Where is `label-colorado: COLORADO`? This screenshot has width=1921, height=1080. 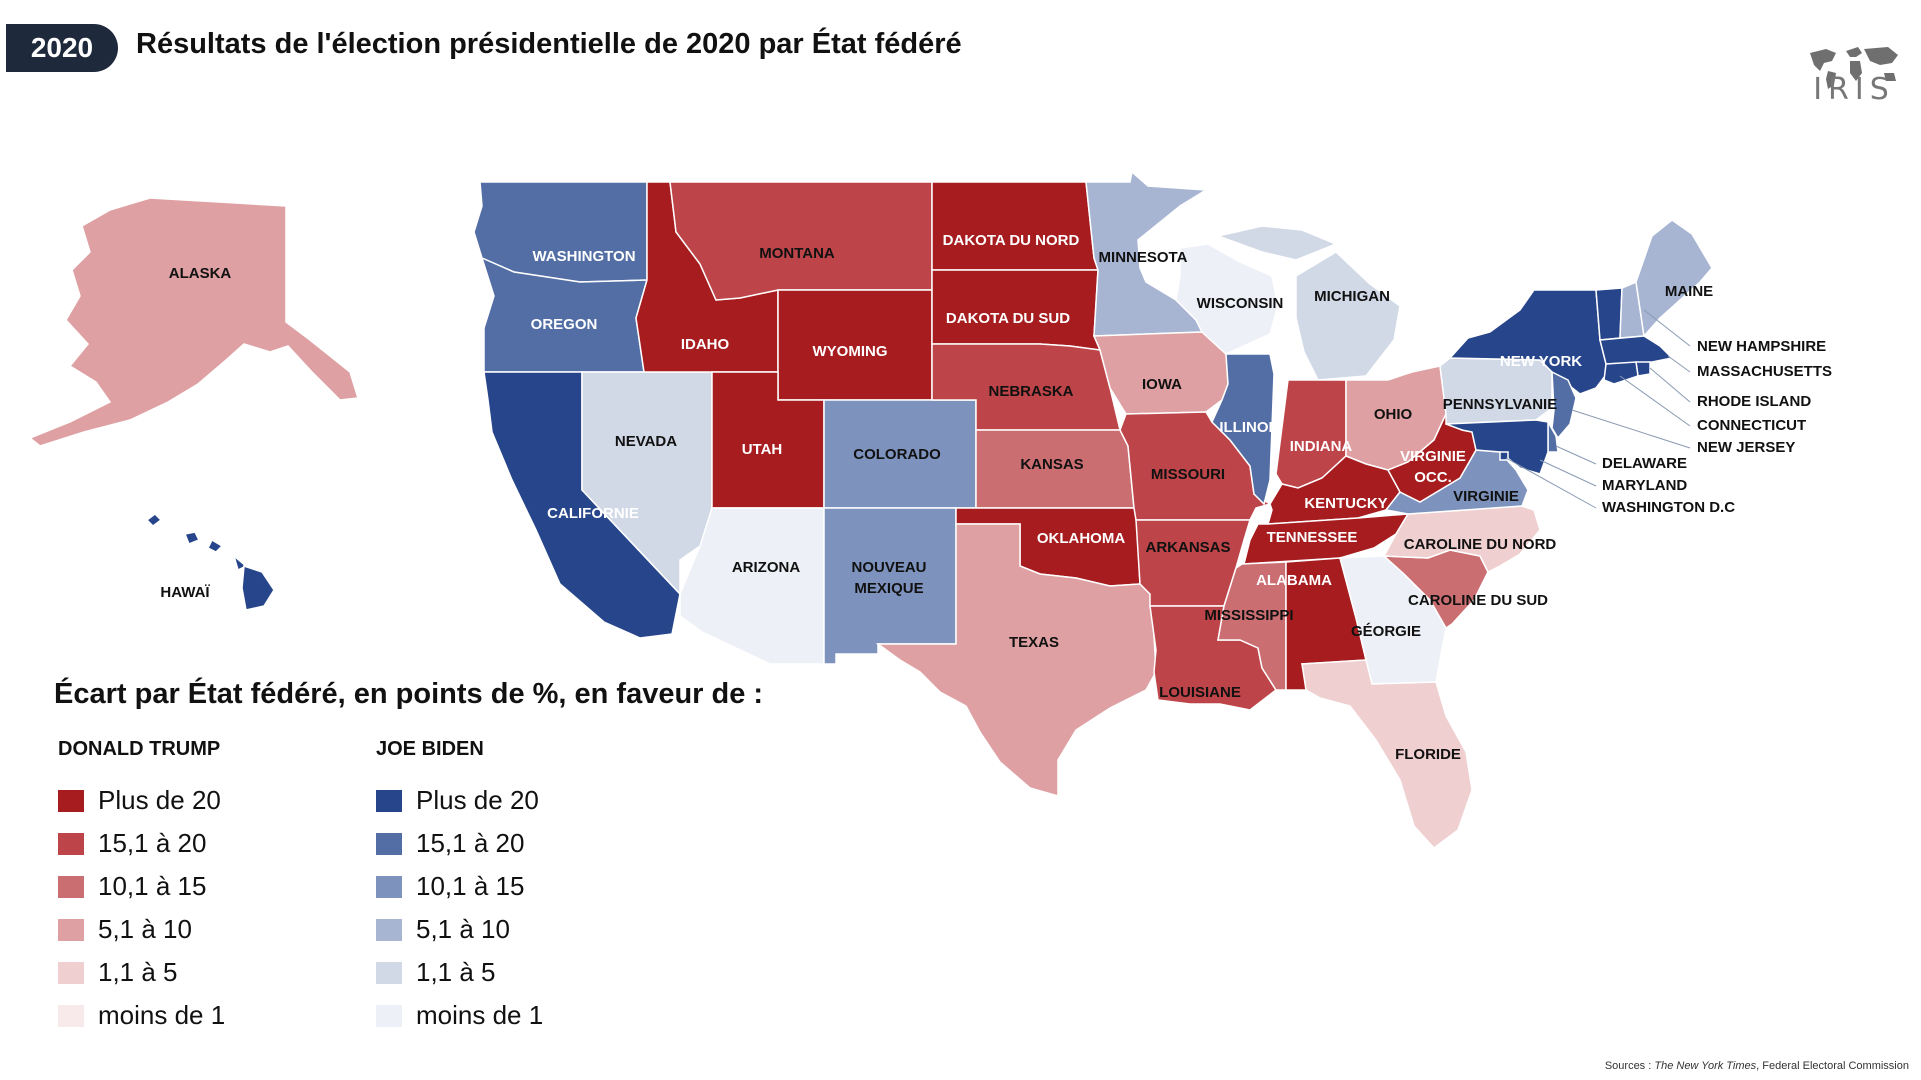 label-colorado: COLORADO is located at coordinates (897, 454).